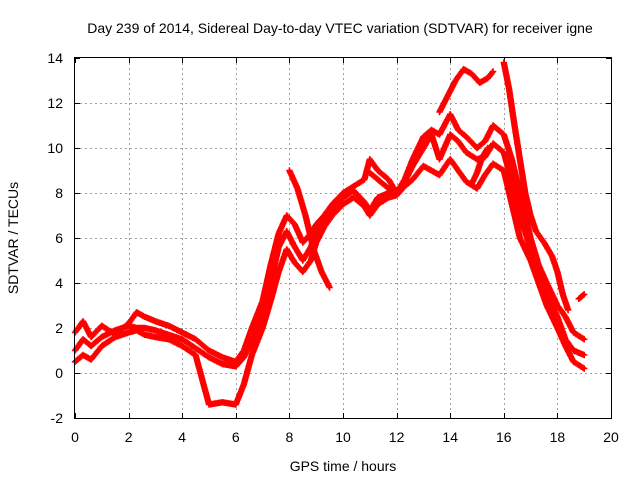  What do you see at coordinates (558, 437) in the screenshot?
I see `x-tick-label: 18` at bounding box center [558, 437].